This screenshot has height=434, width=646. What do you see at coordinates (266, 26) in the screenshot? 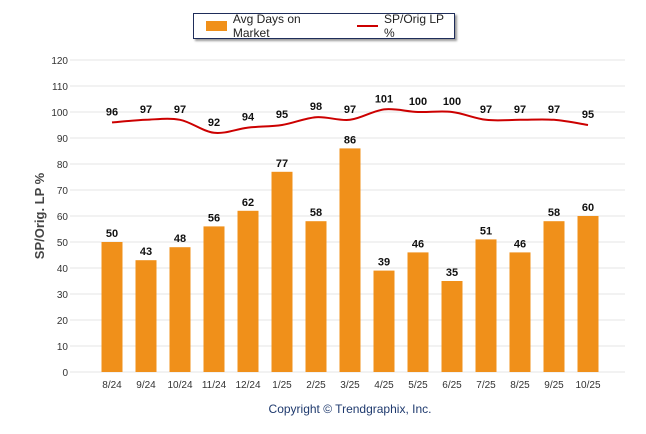
I see `legend-bar-label: Avg Days on Market` at bounding box center [266, 26].